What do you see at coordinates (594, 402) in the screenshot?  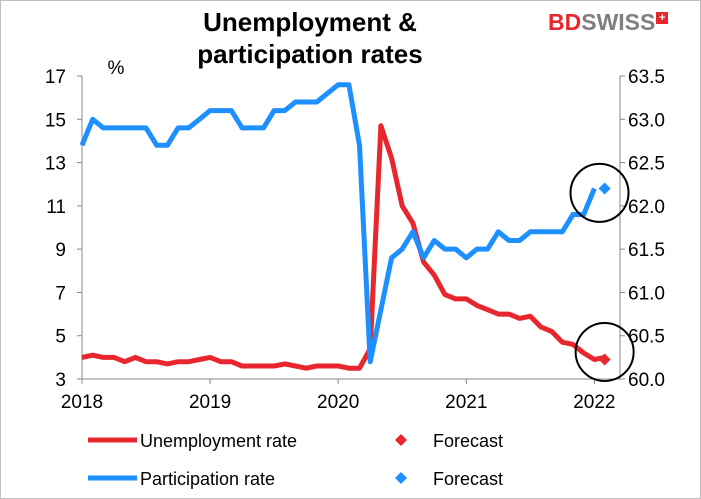 I see `x-axis-tick-label: 2022` at bounding box center [594, 402].